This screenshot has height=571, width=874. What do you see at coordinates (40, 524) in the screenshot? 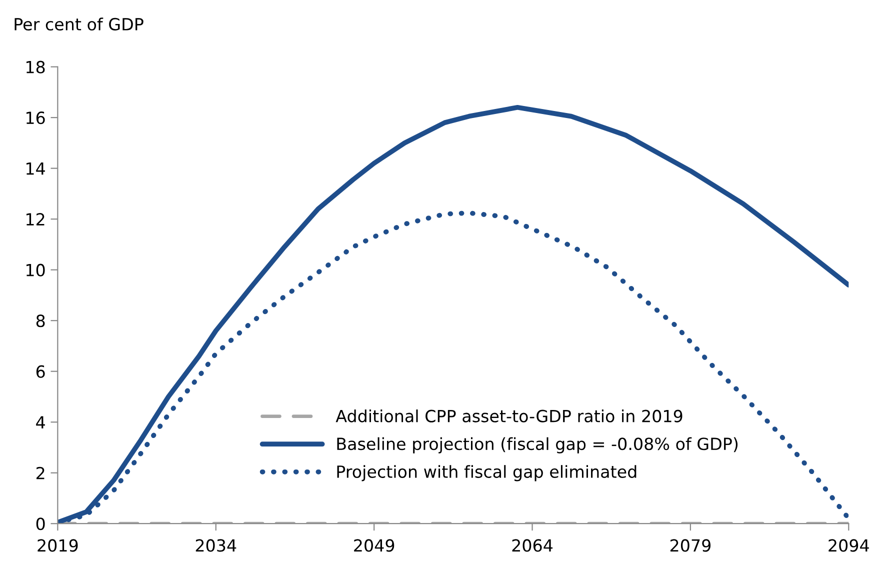
I see `y-tick-label: 0` at bounding box center [40, 524].